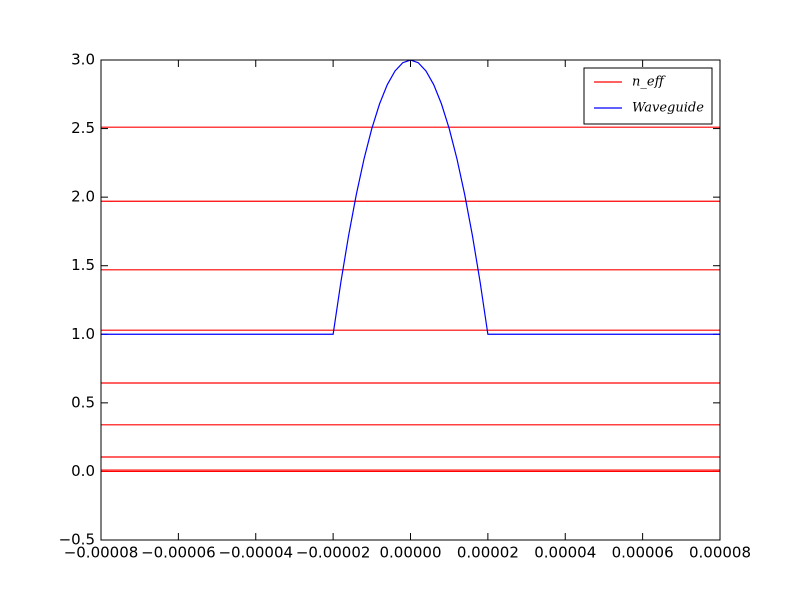  Describe the element at coordinates (720, 553) in the screenshot. I see `x-tick-label: 0.00008` at that location.